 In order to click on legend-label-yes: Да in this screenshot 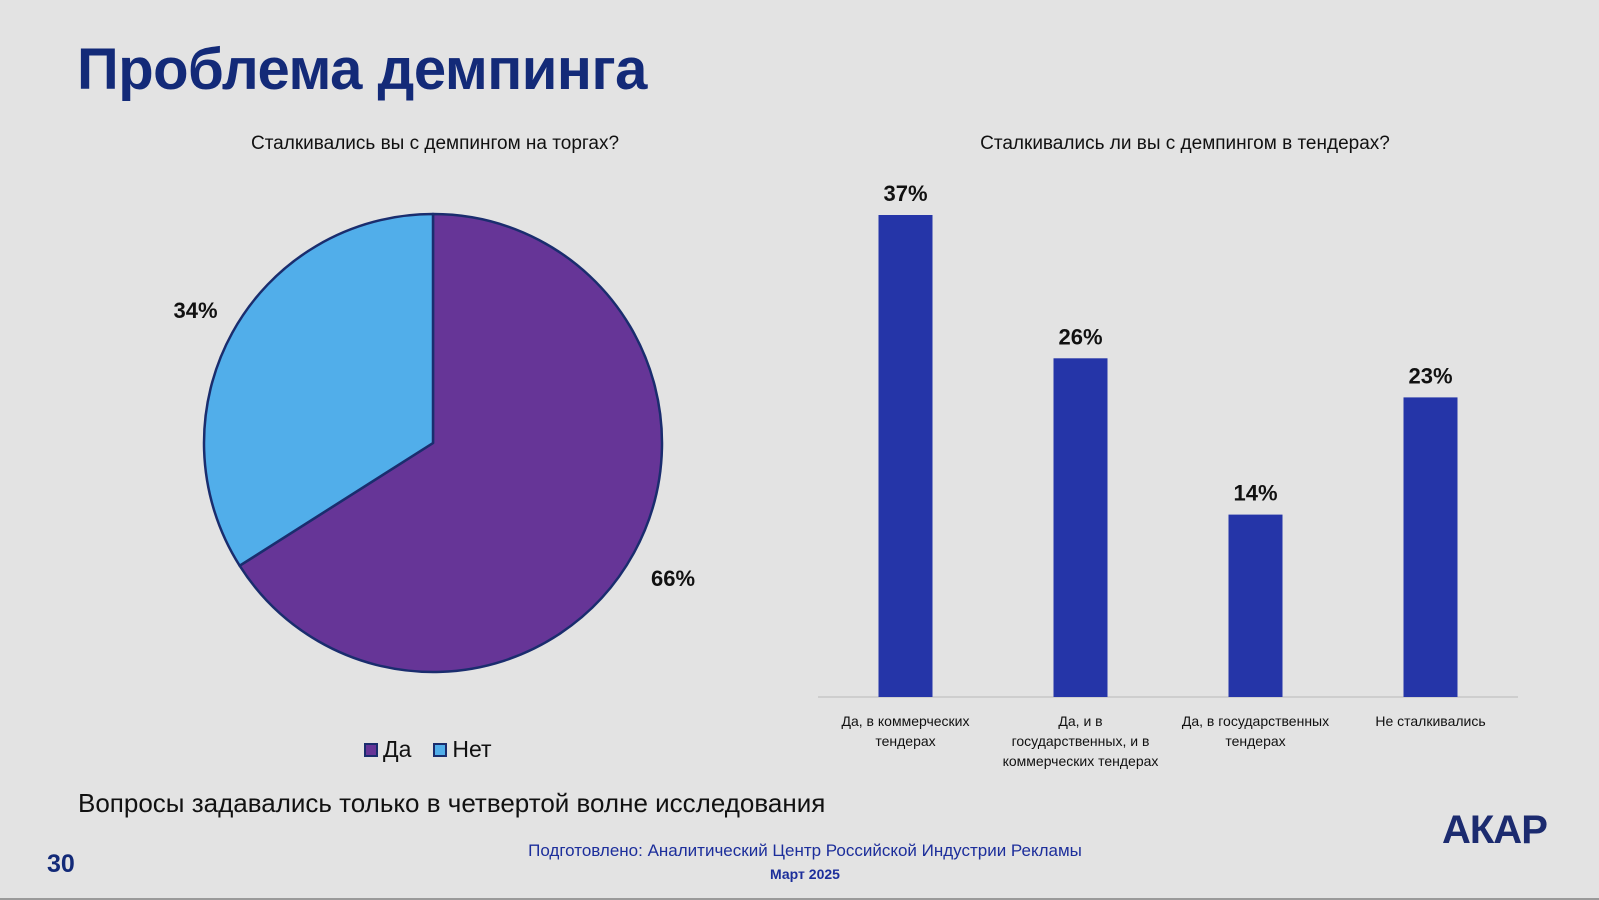, I will do `click(397, 749)`.